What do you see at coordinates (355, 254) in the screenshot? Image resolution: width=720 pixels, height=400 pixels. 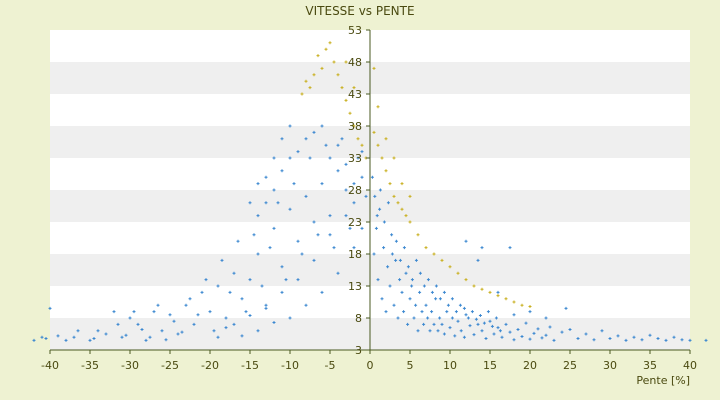 I see `y-tick-label: 18` at bounding box center [355, 254].